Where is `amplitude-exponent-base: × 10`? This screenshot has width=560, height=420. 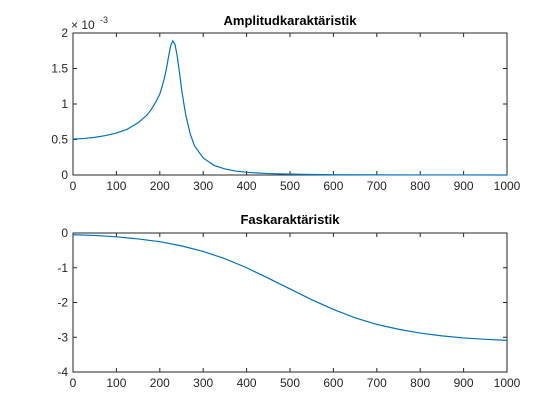 amplitude-exponent-base: × 10 is located at coordinates (83, 25).